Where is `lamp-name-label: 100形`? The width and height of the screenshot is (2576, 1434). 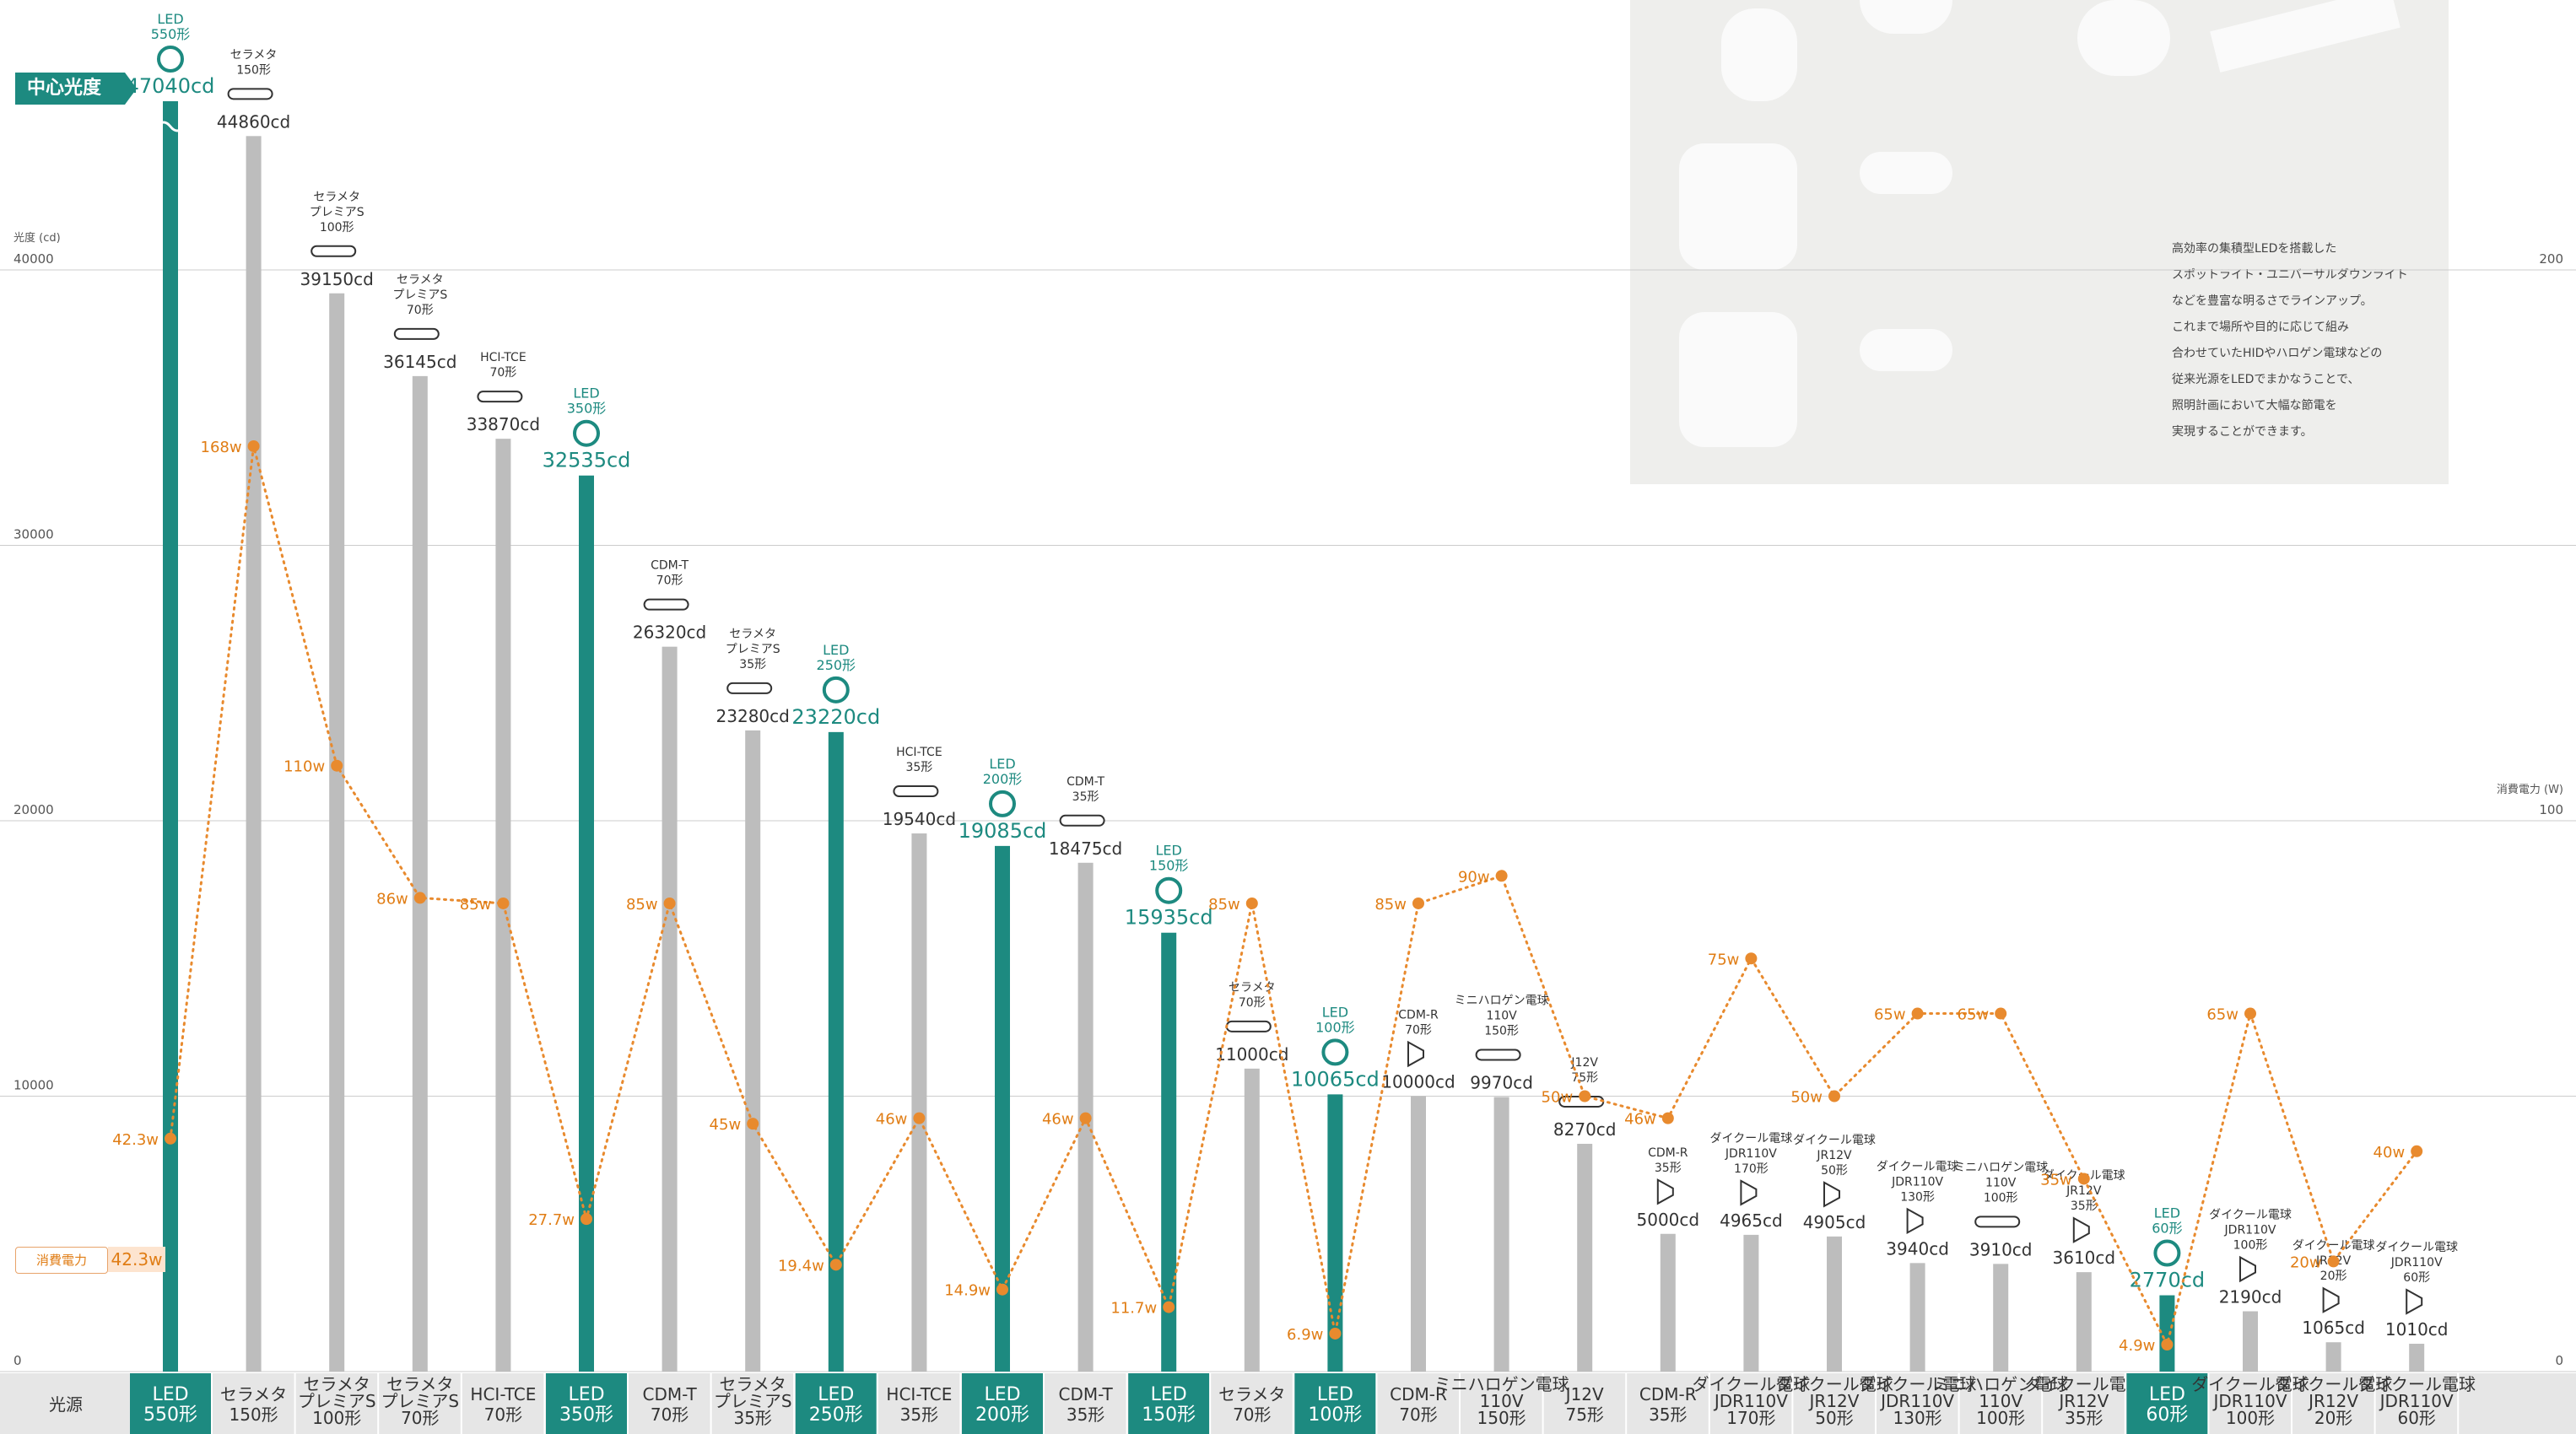
lamp-name-label: 100形 is located at coordinates (337, 228).